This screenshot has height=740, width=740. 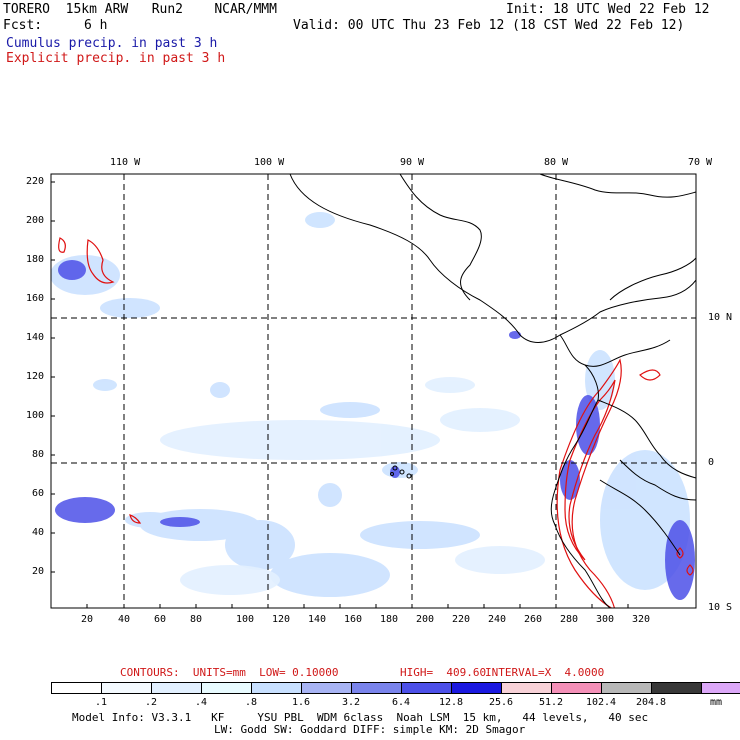 What do you see at coordinates (125, 162) in the screenshot?
I see `lon-label-110w: 110 W` at bounding box center [125, 162].